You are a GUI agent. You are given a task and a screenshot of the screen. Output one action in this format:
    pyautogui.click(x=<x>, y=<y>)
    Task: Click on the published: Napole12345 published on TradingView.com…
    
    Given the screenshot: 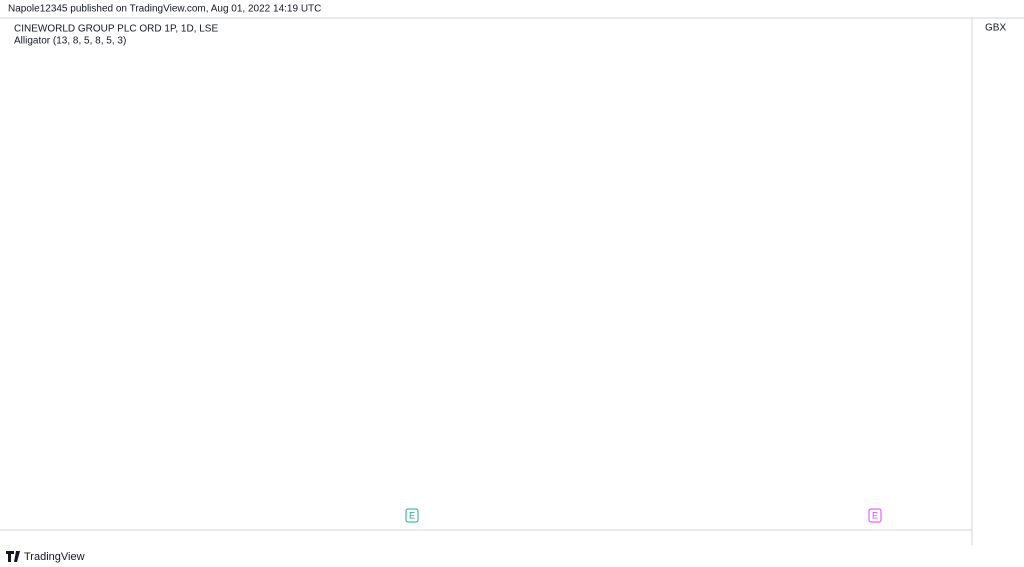 What is the action you would take?
    pyautogui.click(x=164, y=9)
    